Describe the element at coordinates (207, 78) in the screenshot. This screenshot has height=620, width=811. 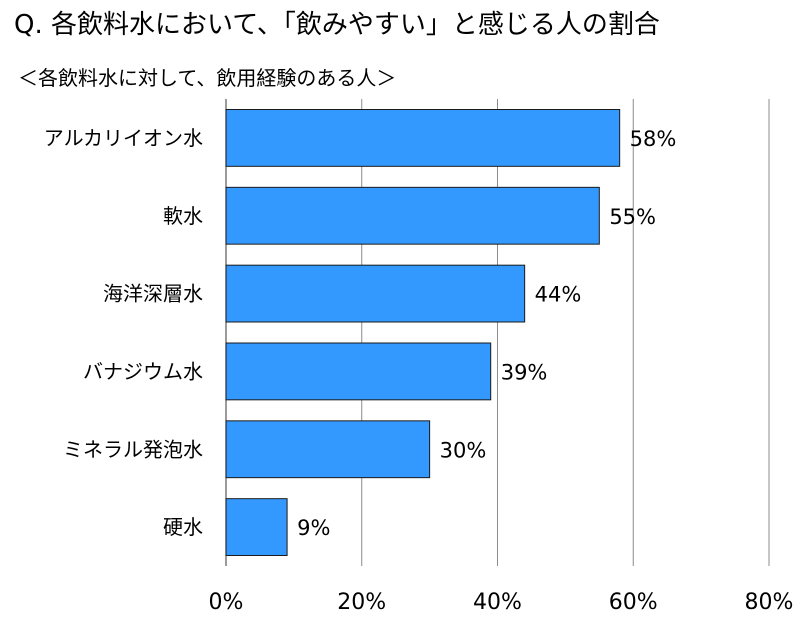
I see `chart-subtitle: ＜各飲料水に対して、飲用経験のある人＞` at that location.